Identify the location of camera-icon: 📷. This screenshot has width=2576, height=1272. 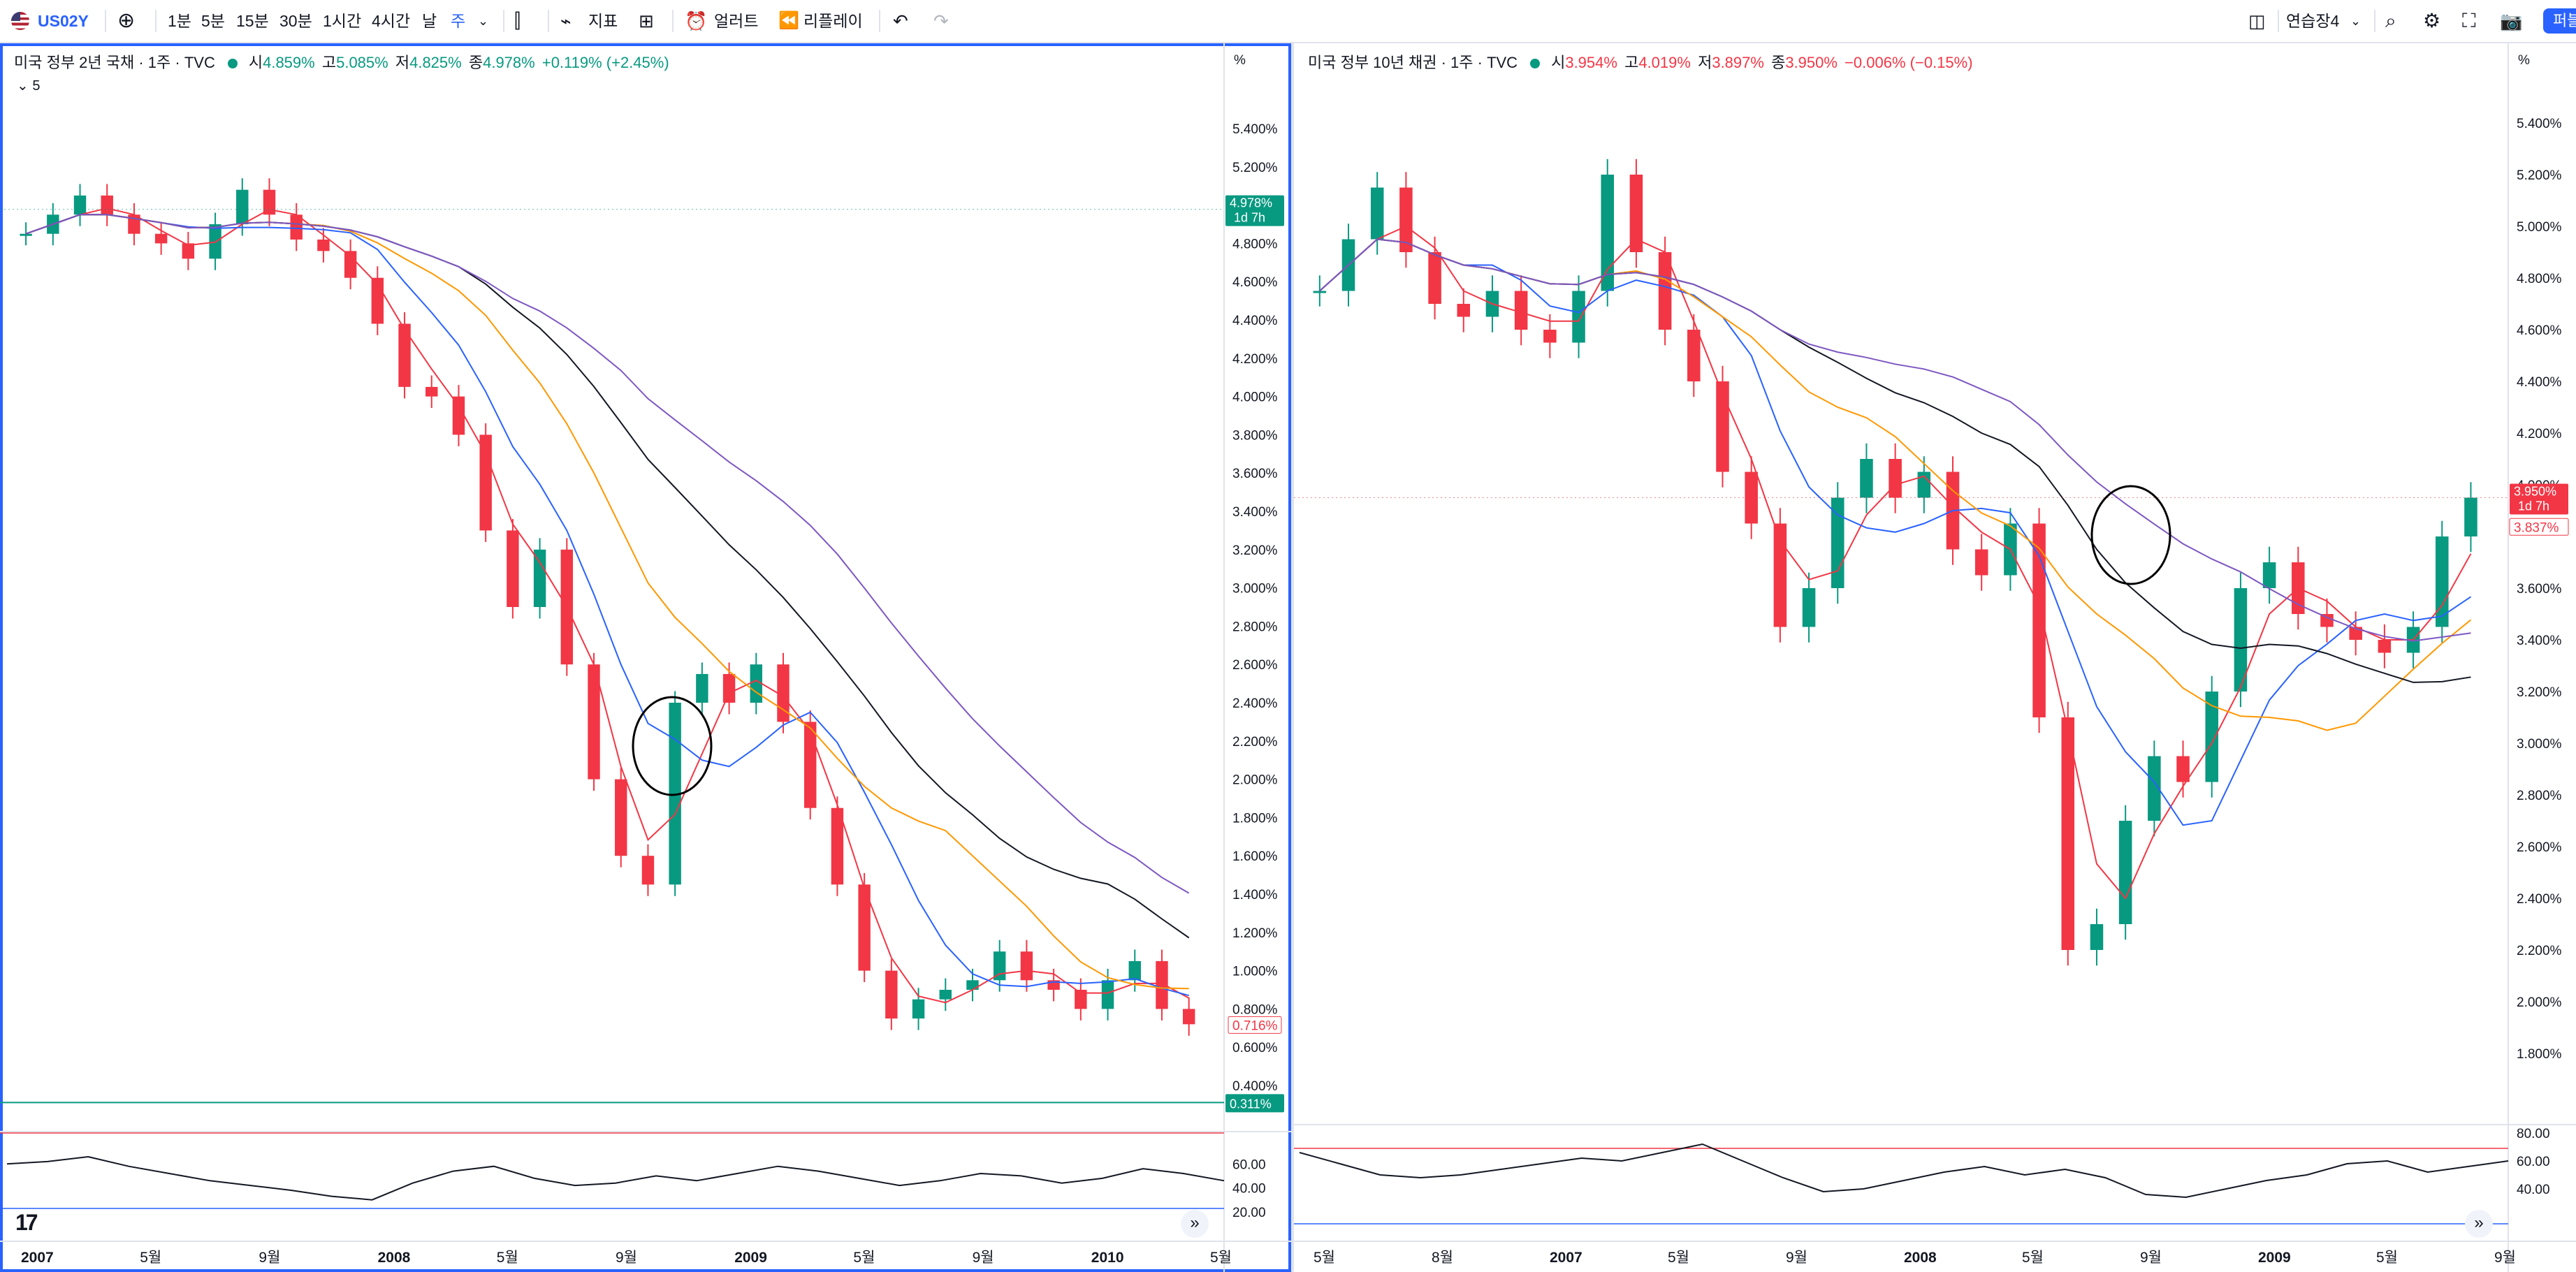
(2511, 21).